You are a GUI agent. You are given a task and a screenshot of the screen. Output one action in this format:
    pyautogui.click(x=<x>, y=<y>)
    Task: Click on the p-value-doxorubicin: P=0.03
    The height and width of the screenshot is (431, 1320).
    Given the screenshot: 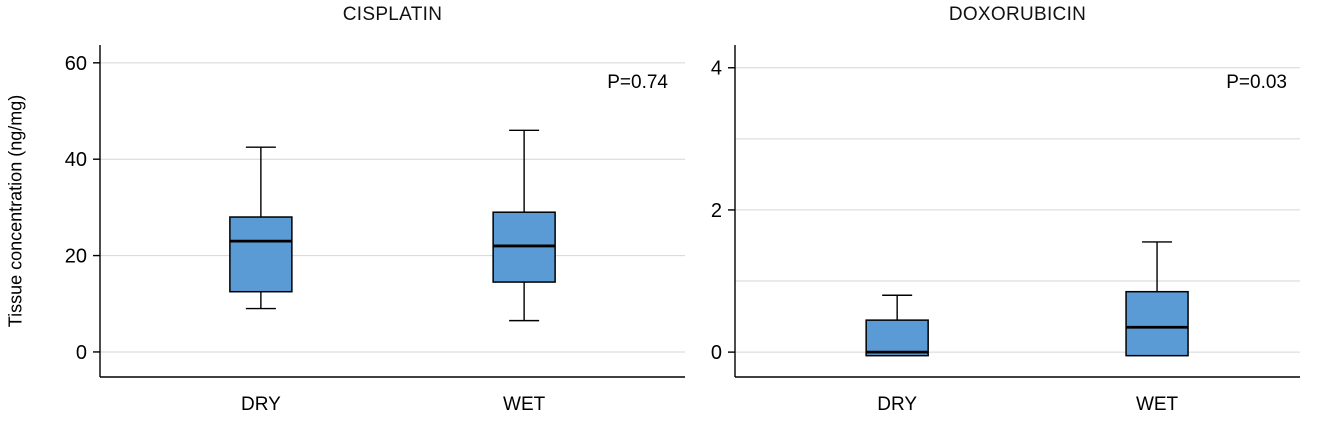 What is the action you would take?
    pyautogui.click(x=1256, y=82)
    